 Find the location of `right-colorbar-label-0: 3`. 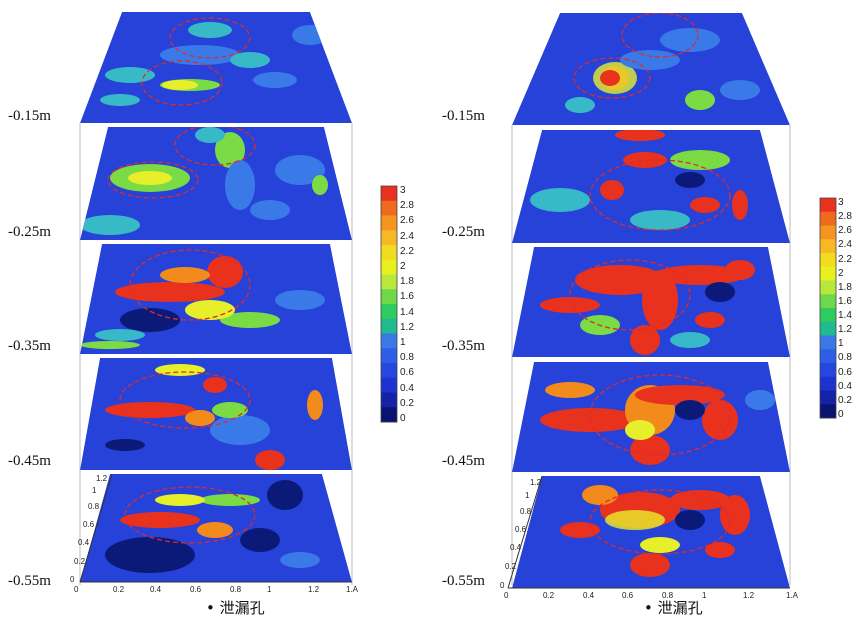

right-colorbar-label-0: 3 is located at coordinates (841, 202).